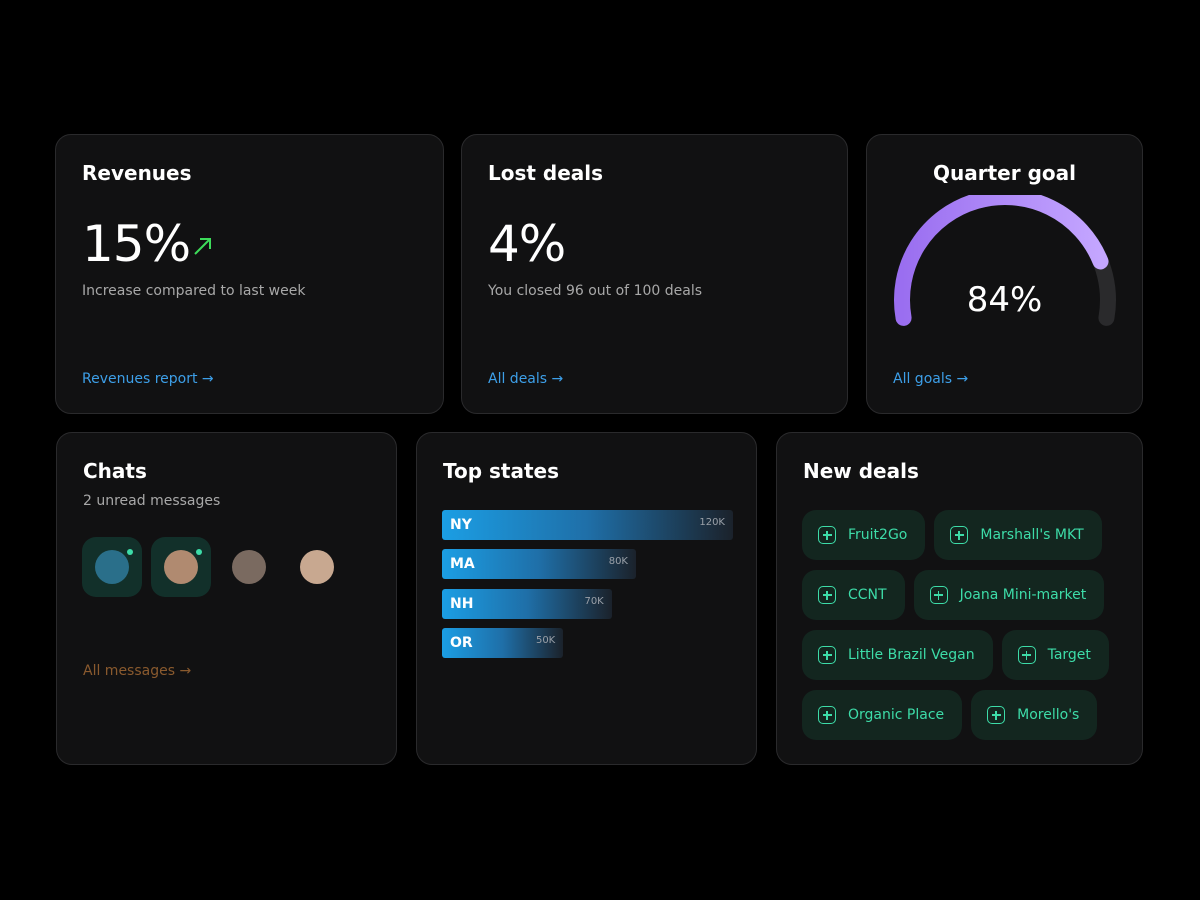 The width and height of the screenshot is (1200, 900). Describe the element at coordinates (1069, 655) in the screenshot. I see `deal-name: Target` at that location.